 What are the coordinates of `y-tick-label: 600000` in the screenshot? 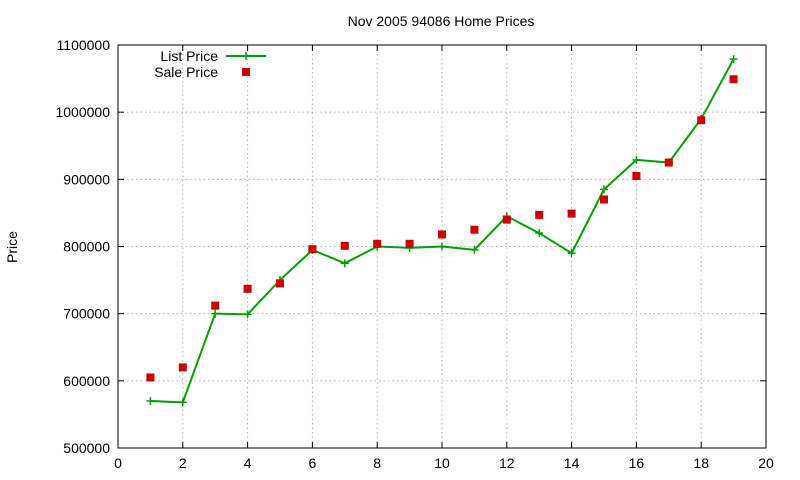 It's located at (86, 381).